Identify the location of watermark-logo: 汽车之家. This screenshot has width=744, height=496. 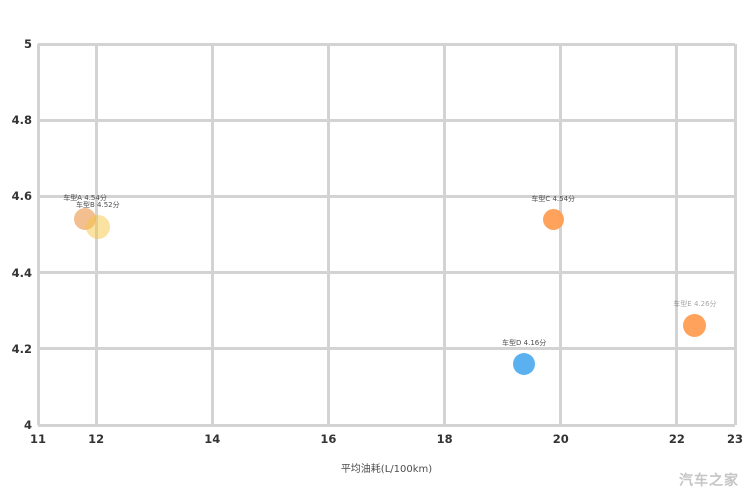
(709, 481).